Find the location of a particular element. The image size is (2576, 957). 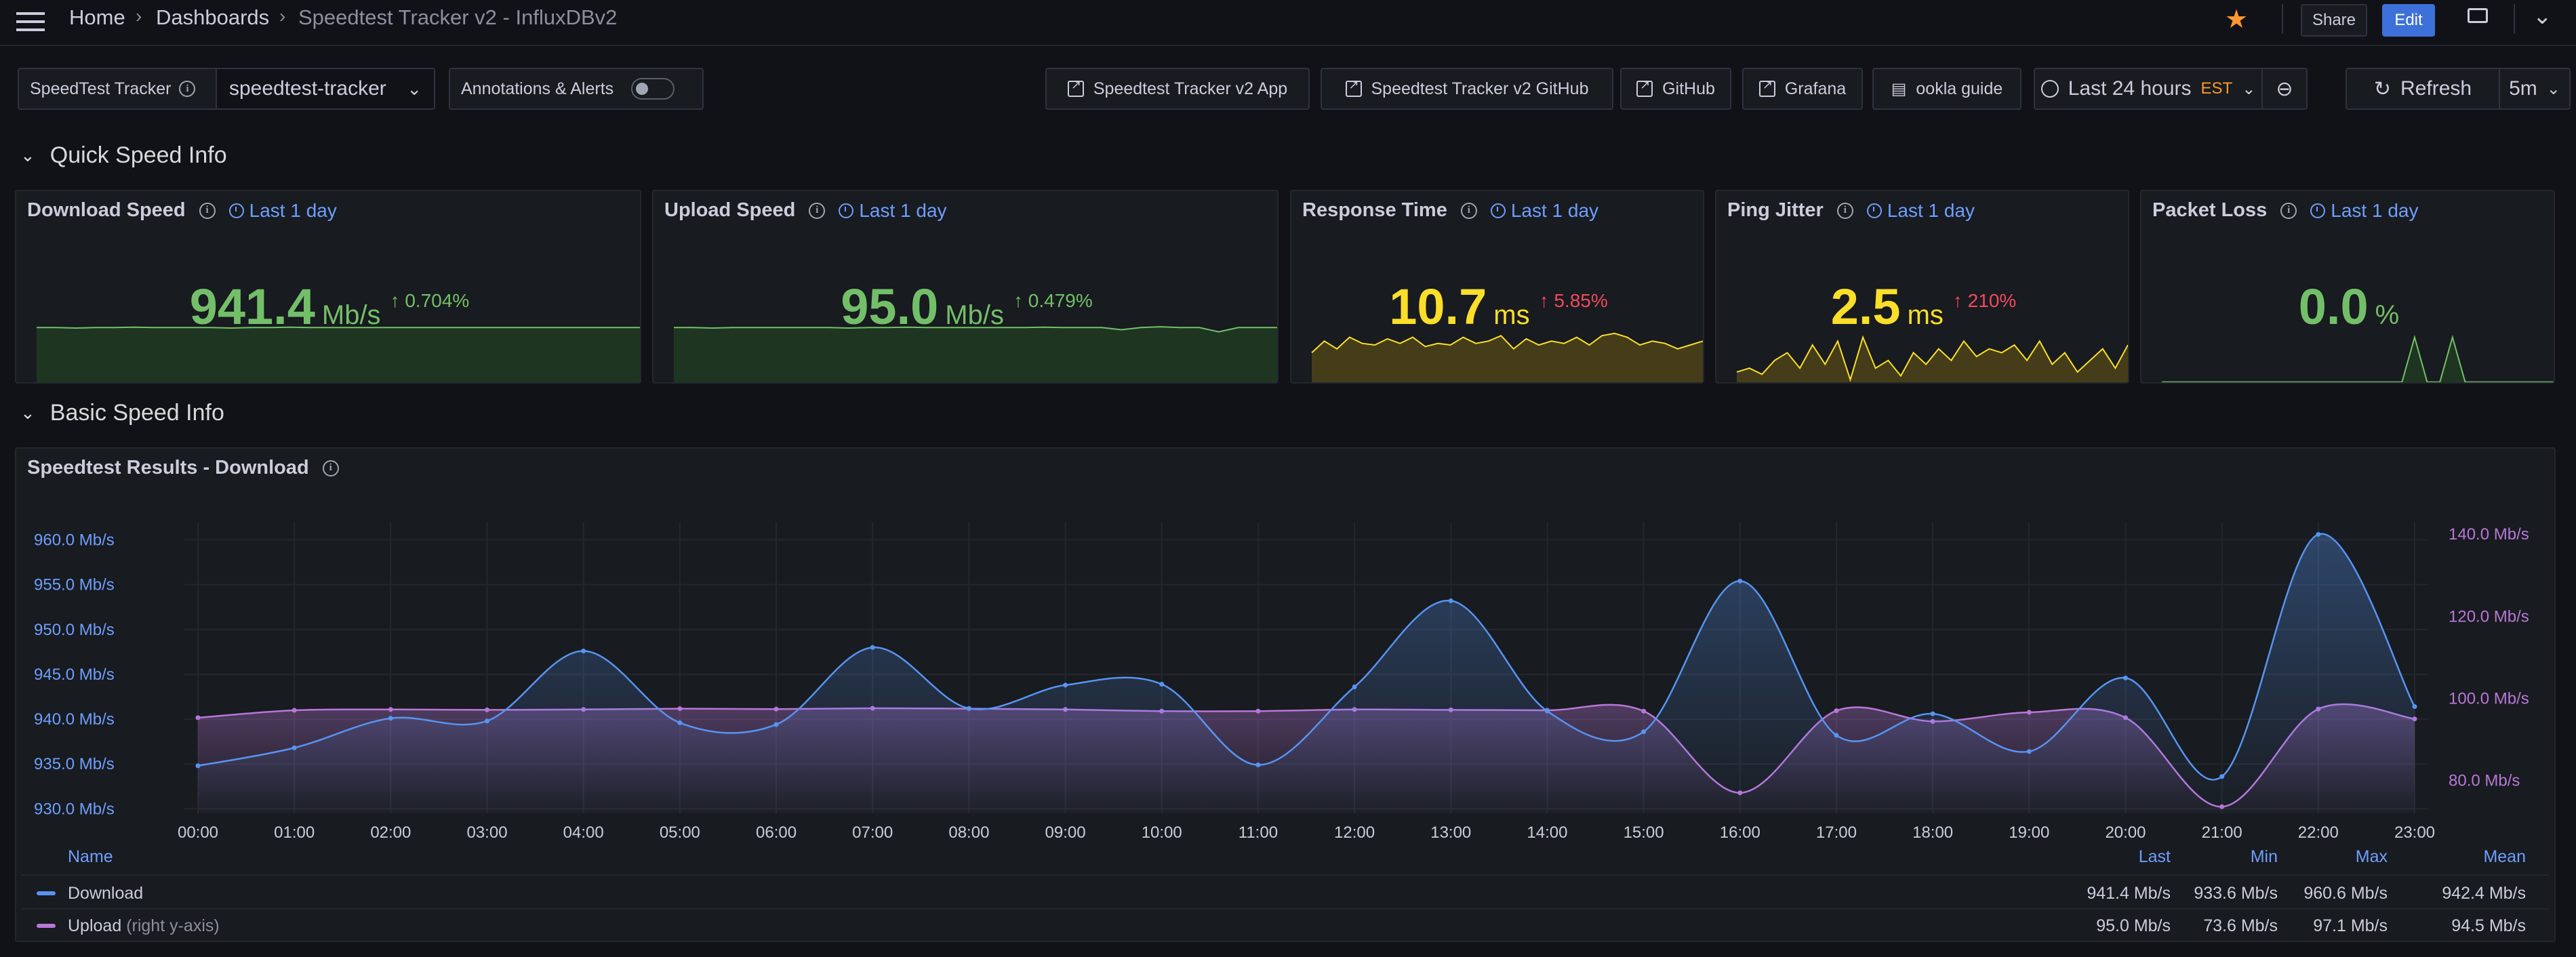

y-tick-label: 960.0 Mb/s is located at coordinates (74, 540).